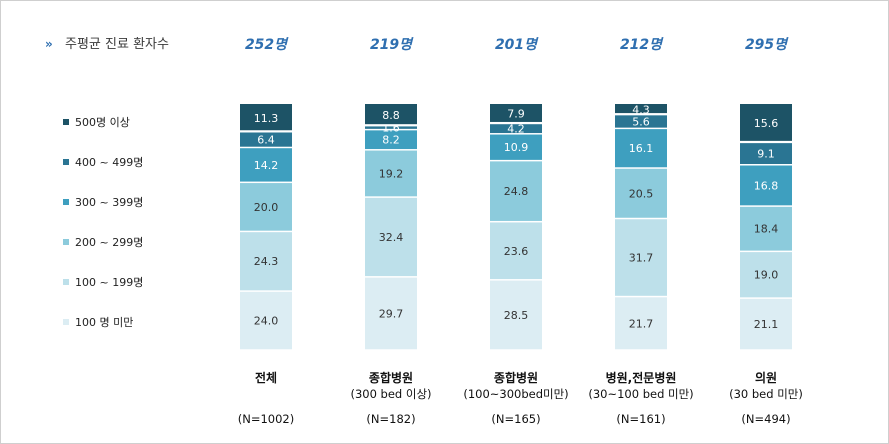  Describe the element at coordinates (392, 45) in the screenshot. I see `bar-total-label: 219명` at that location.